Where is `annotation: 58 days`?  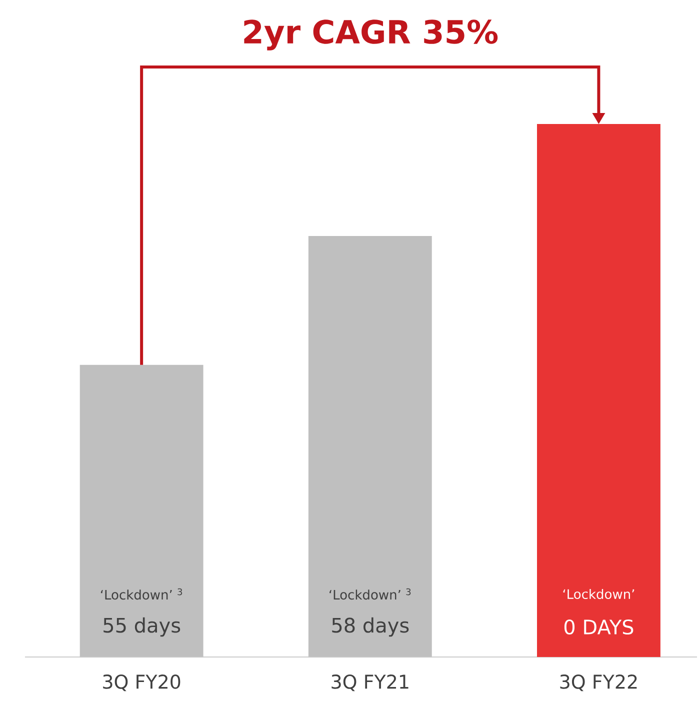
annotation: 58 days is located at coordinates (370, 627).